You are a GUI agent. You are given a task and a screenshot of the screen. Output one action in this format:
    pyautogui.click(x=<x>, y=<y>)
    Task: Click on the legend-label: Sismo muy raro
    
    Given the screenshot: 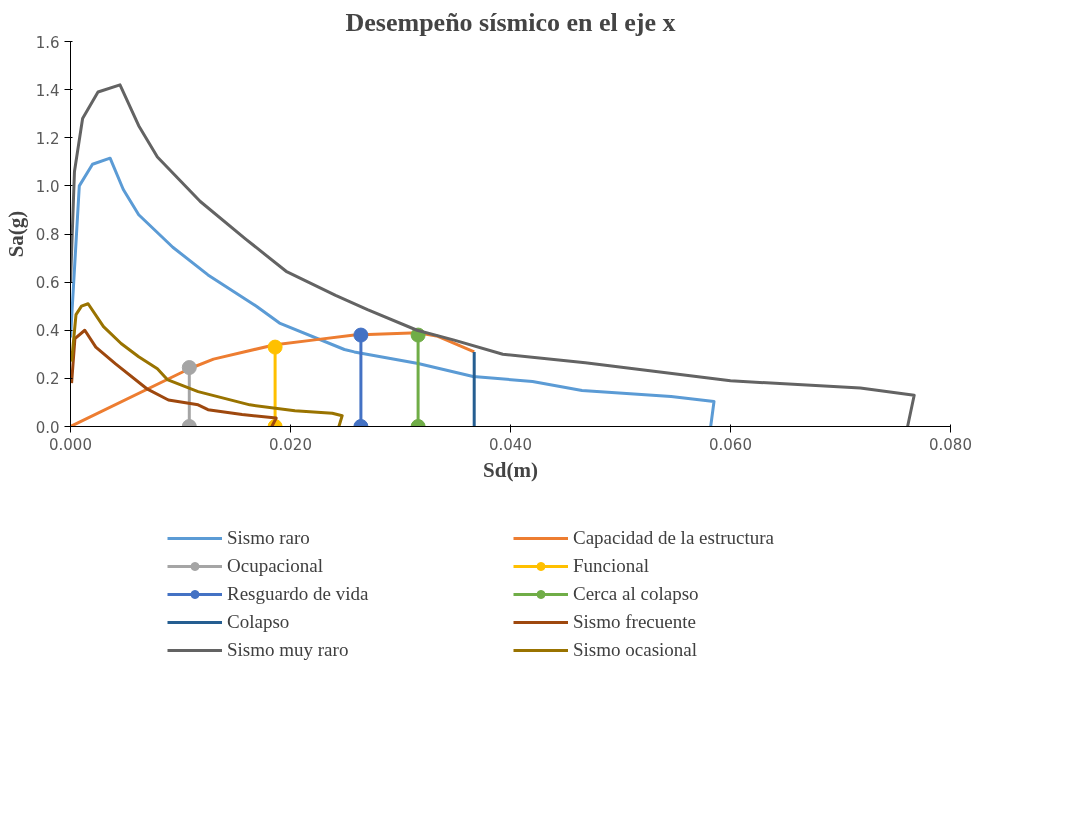 What is the action you would take?
    pyautogui.click(x=288, y=650)
    